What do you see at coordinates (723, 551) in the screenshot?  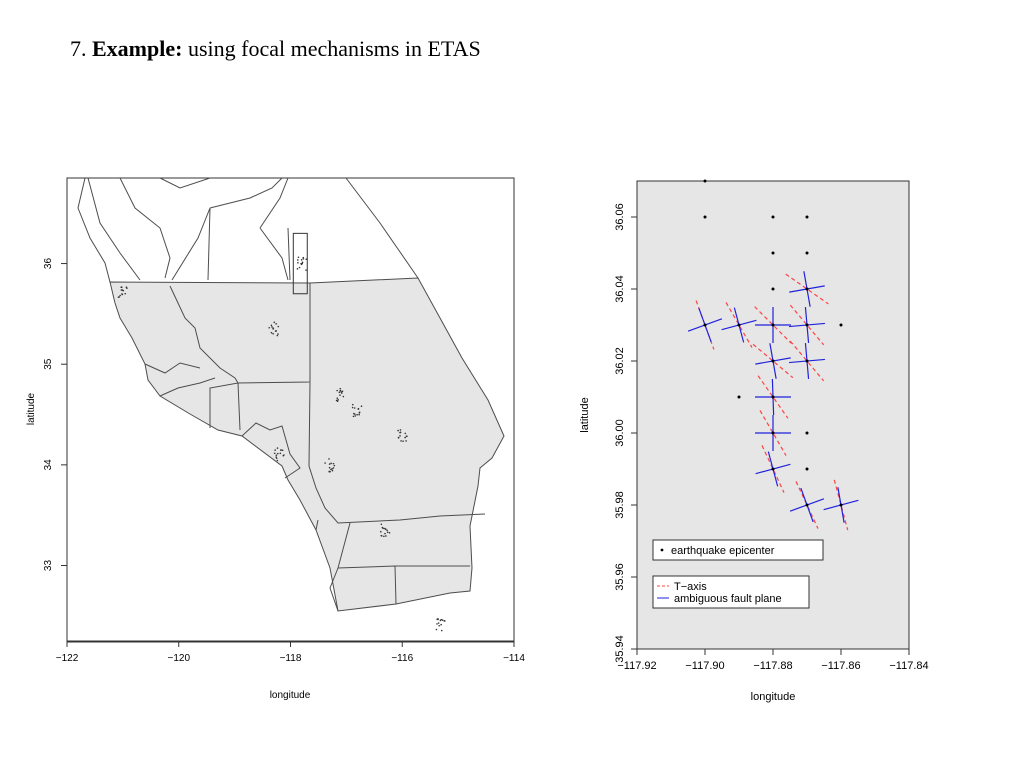 I see `legend-epicenter-label: earthquake epicenter` at bounding box center [723, 551].